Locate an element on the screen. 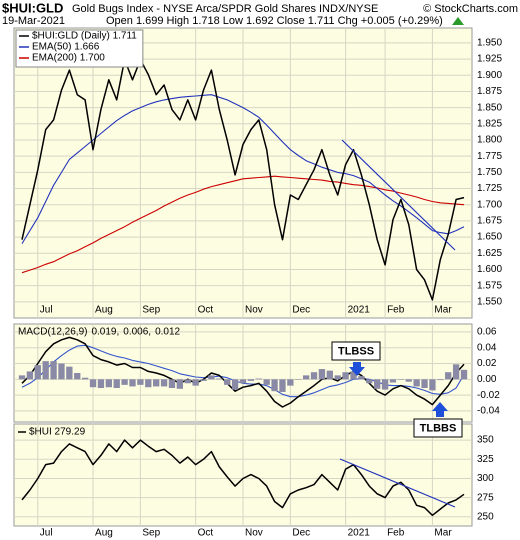 Image resolution: width=520 pixels, height=540 pixels. x-tick-label: Dec is located at coordinates (301, 533).